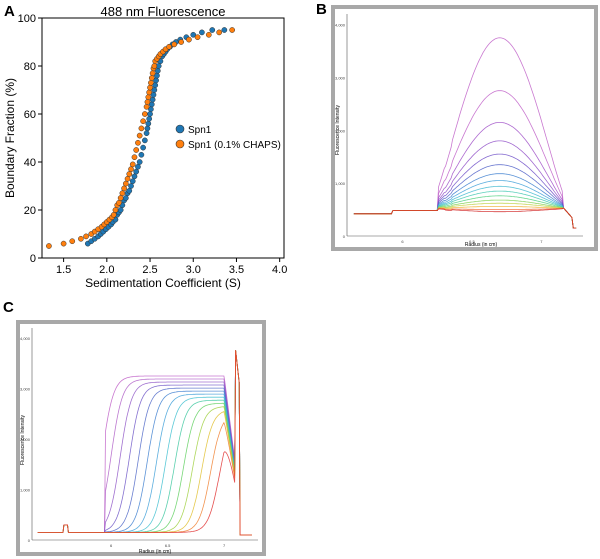 The height and width of the screenshot is (559, 600). I want to click on panel-a-x-tick-label: 3.5, so click(236, 270).